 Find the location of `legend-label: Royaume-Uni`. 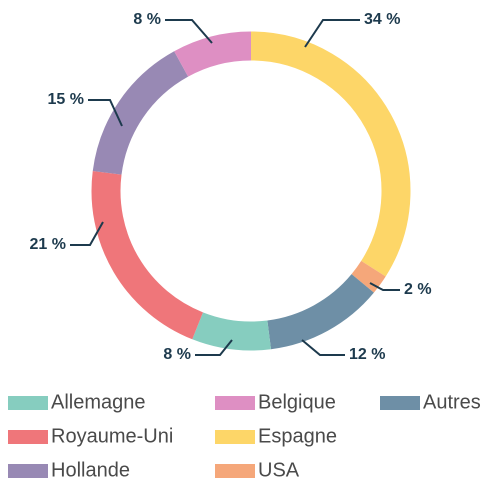

legend-label: Royaume-Uni is located at coordinates (112, 436).